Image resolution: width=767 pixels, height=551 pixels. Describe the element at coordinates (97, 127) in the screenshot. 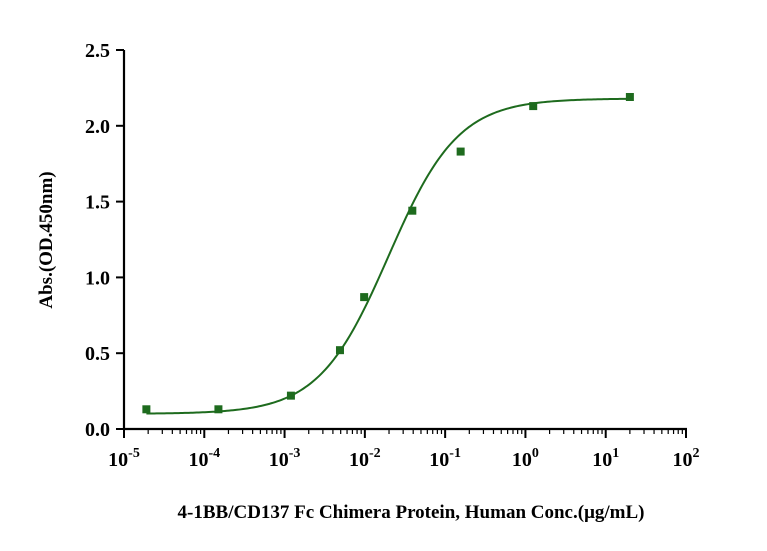

I see `y-tick-label: 2.0` at that location.